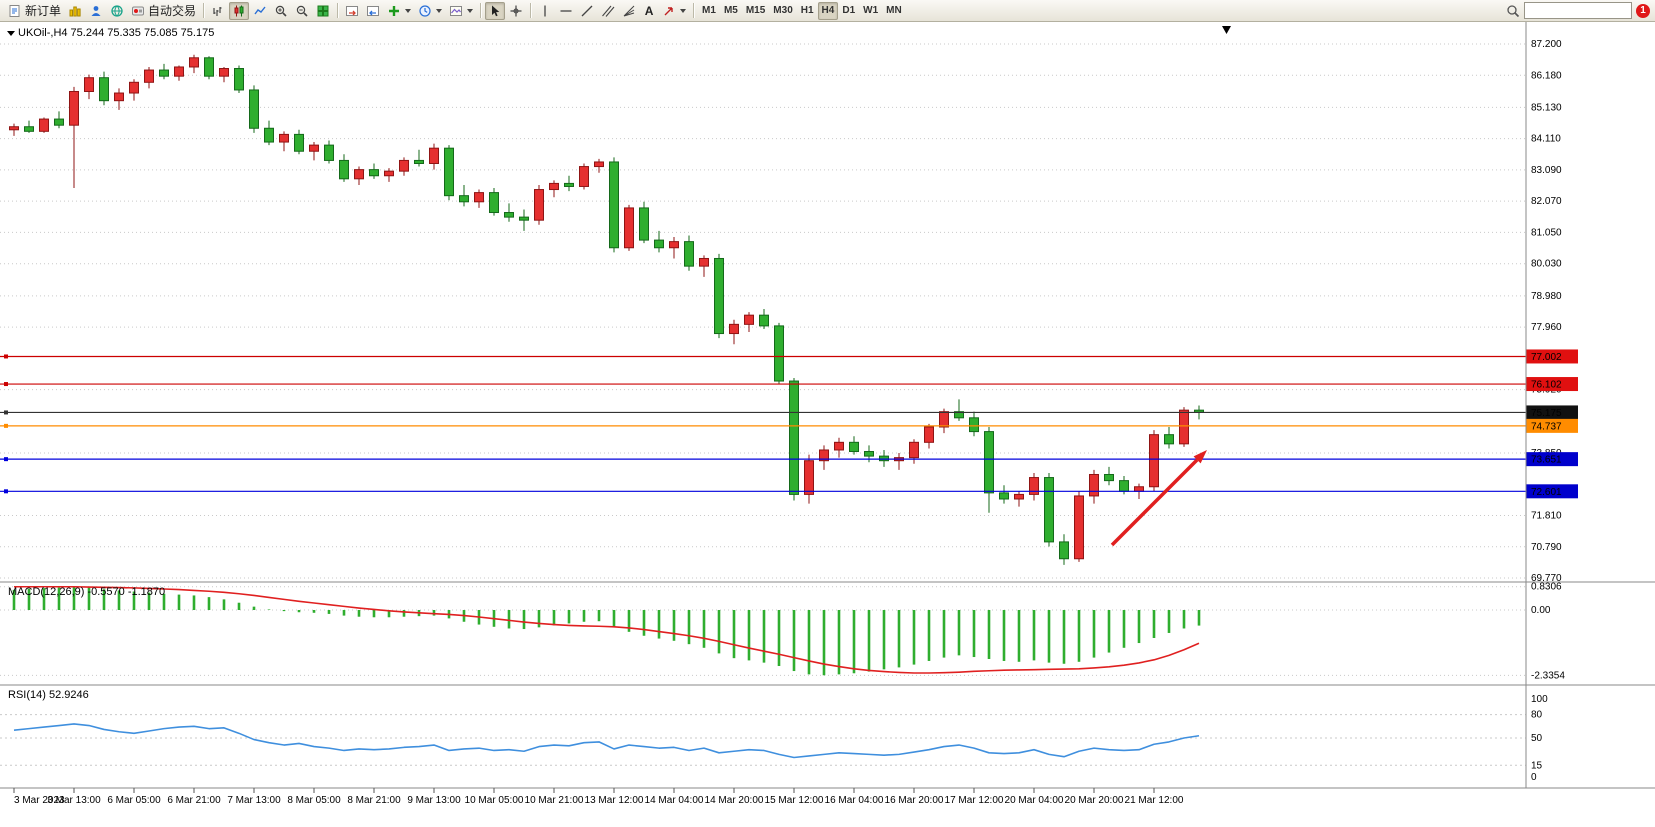 This screenshot has width=1655, height=827. I want to click on chart-shift-button, so click(373, 11).